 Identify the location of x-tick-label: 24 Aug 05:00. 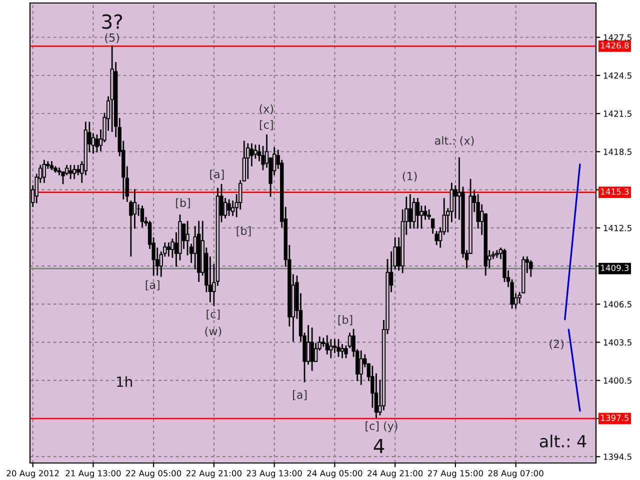
(334, 474).